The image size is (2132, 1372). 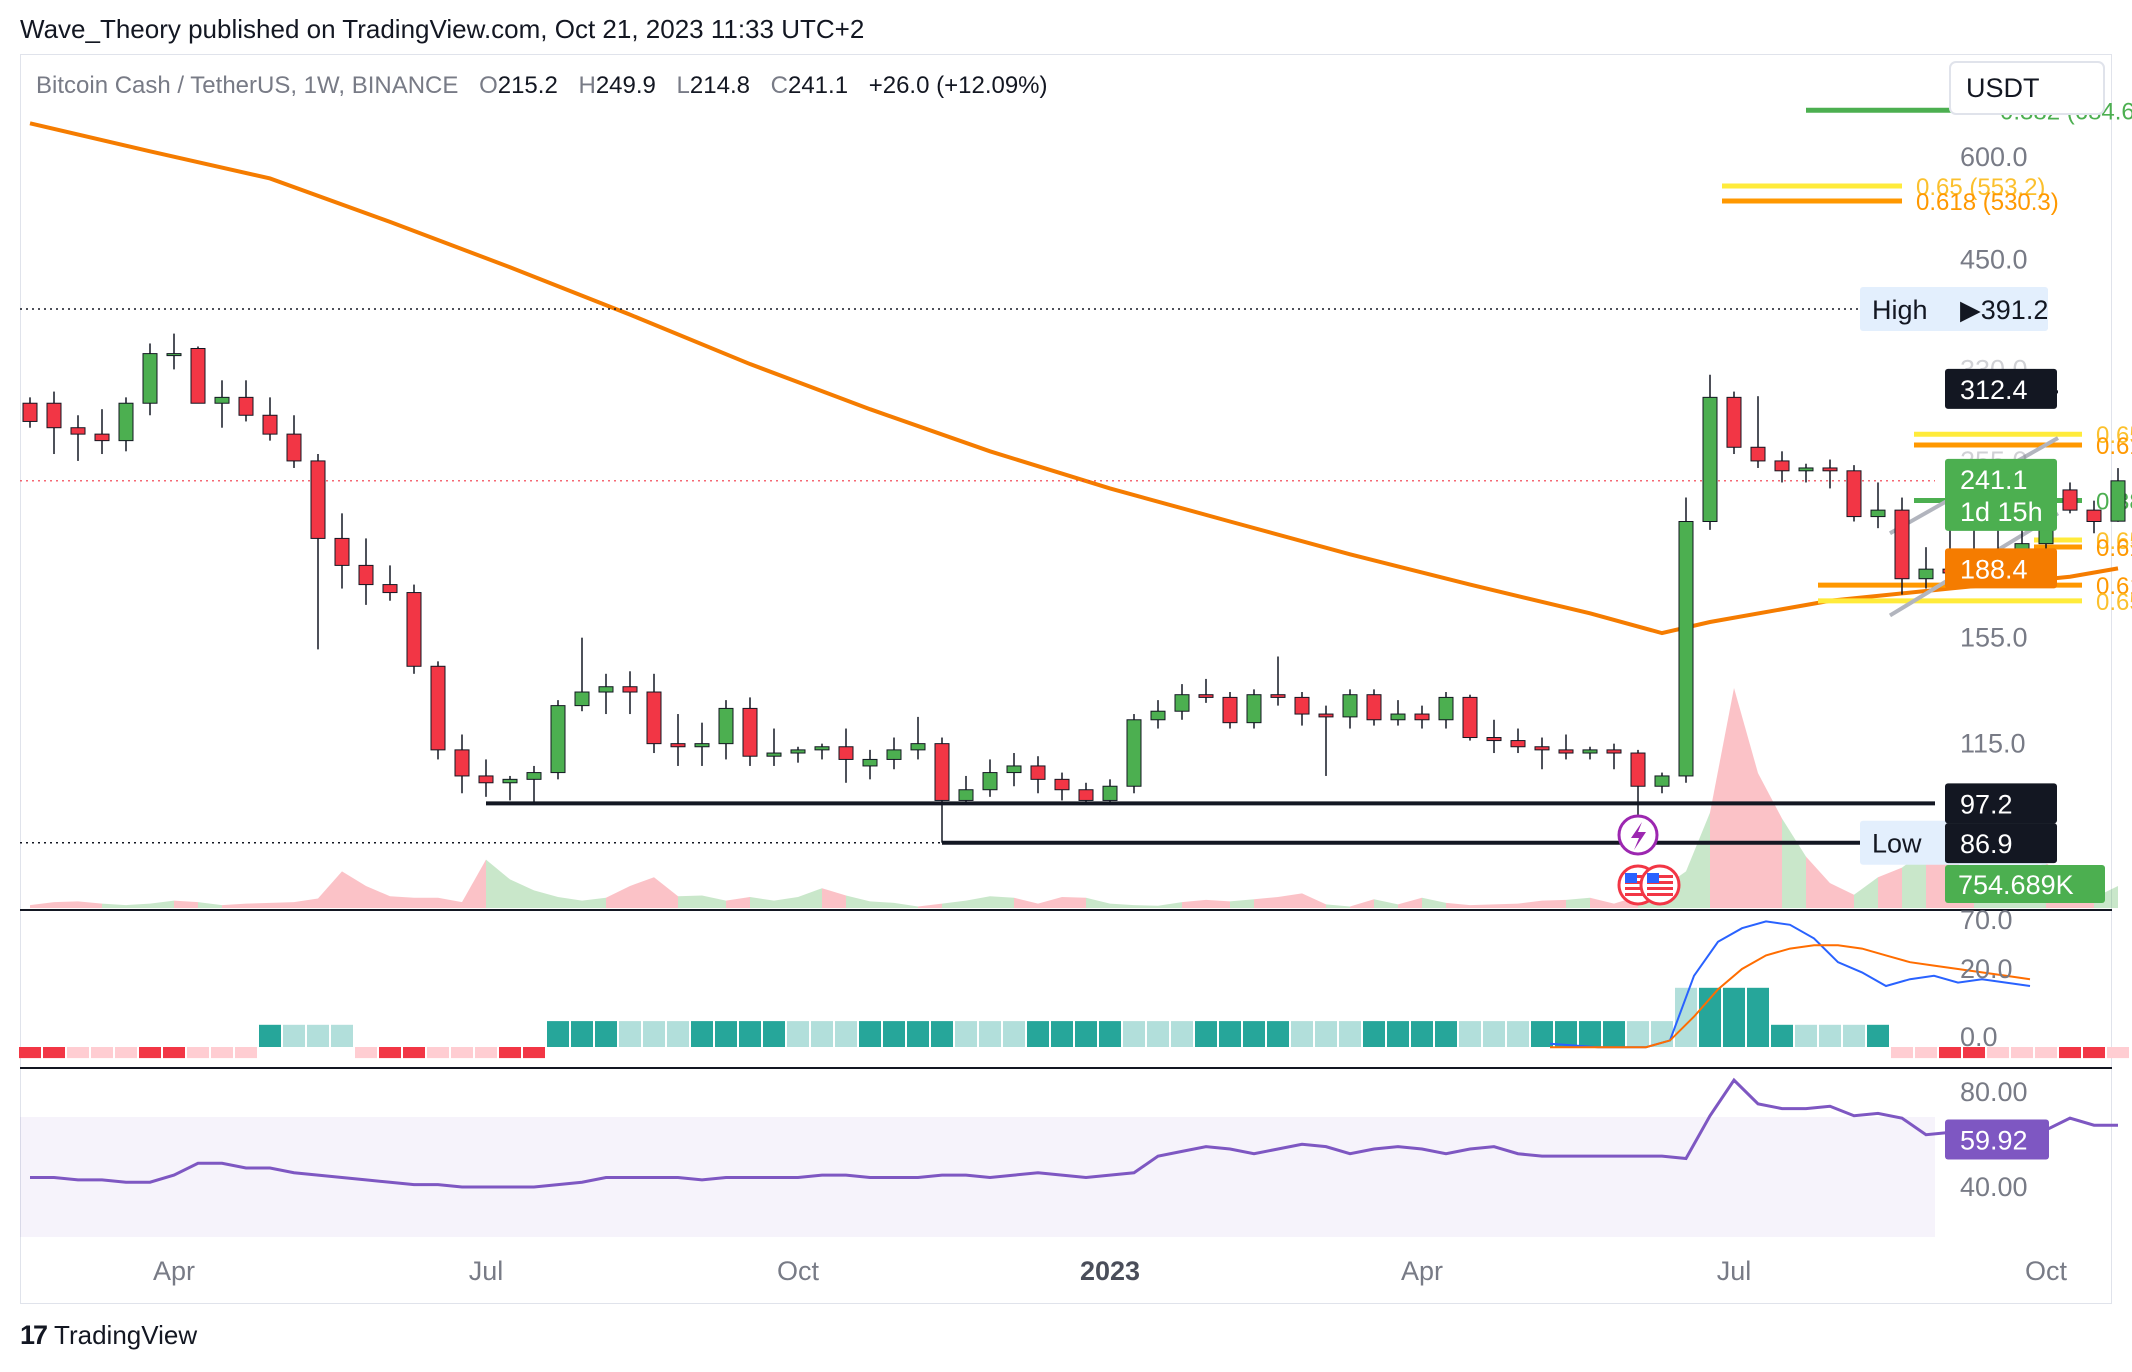 I want to click on currency-button: USDT, so click(x=2027, y=88).